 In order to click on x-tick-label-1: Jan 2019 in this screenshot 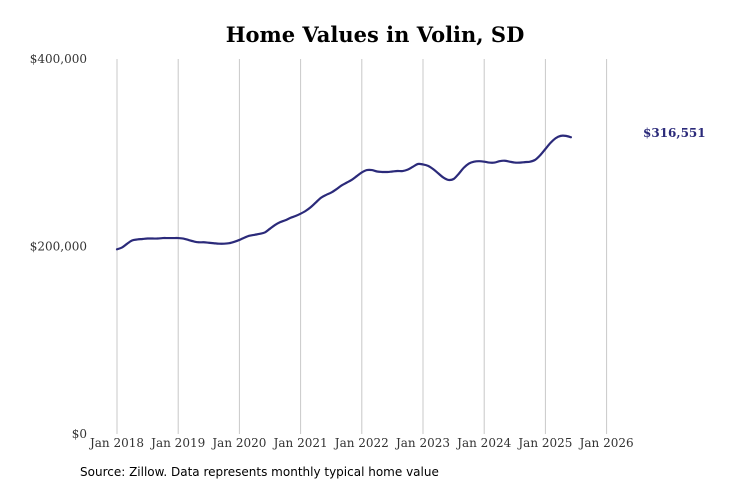, I will do `click(177, 443)`.